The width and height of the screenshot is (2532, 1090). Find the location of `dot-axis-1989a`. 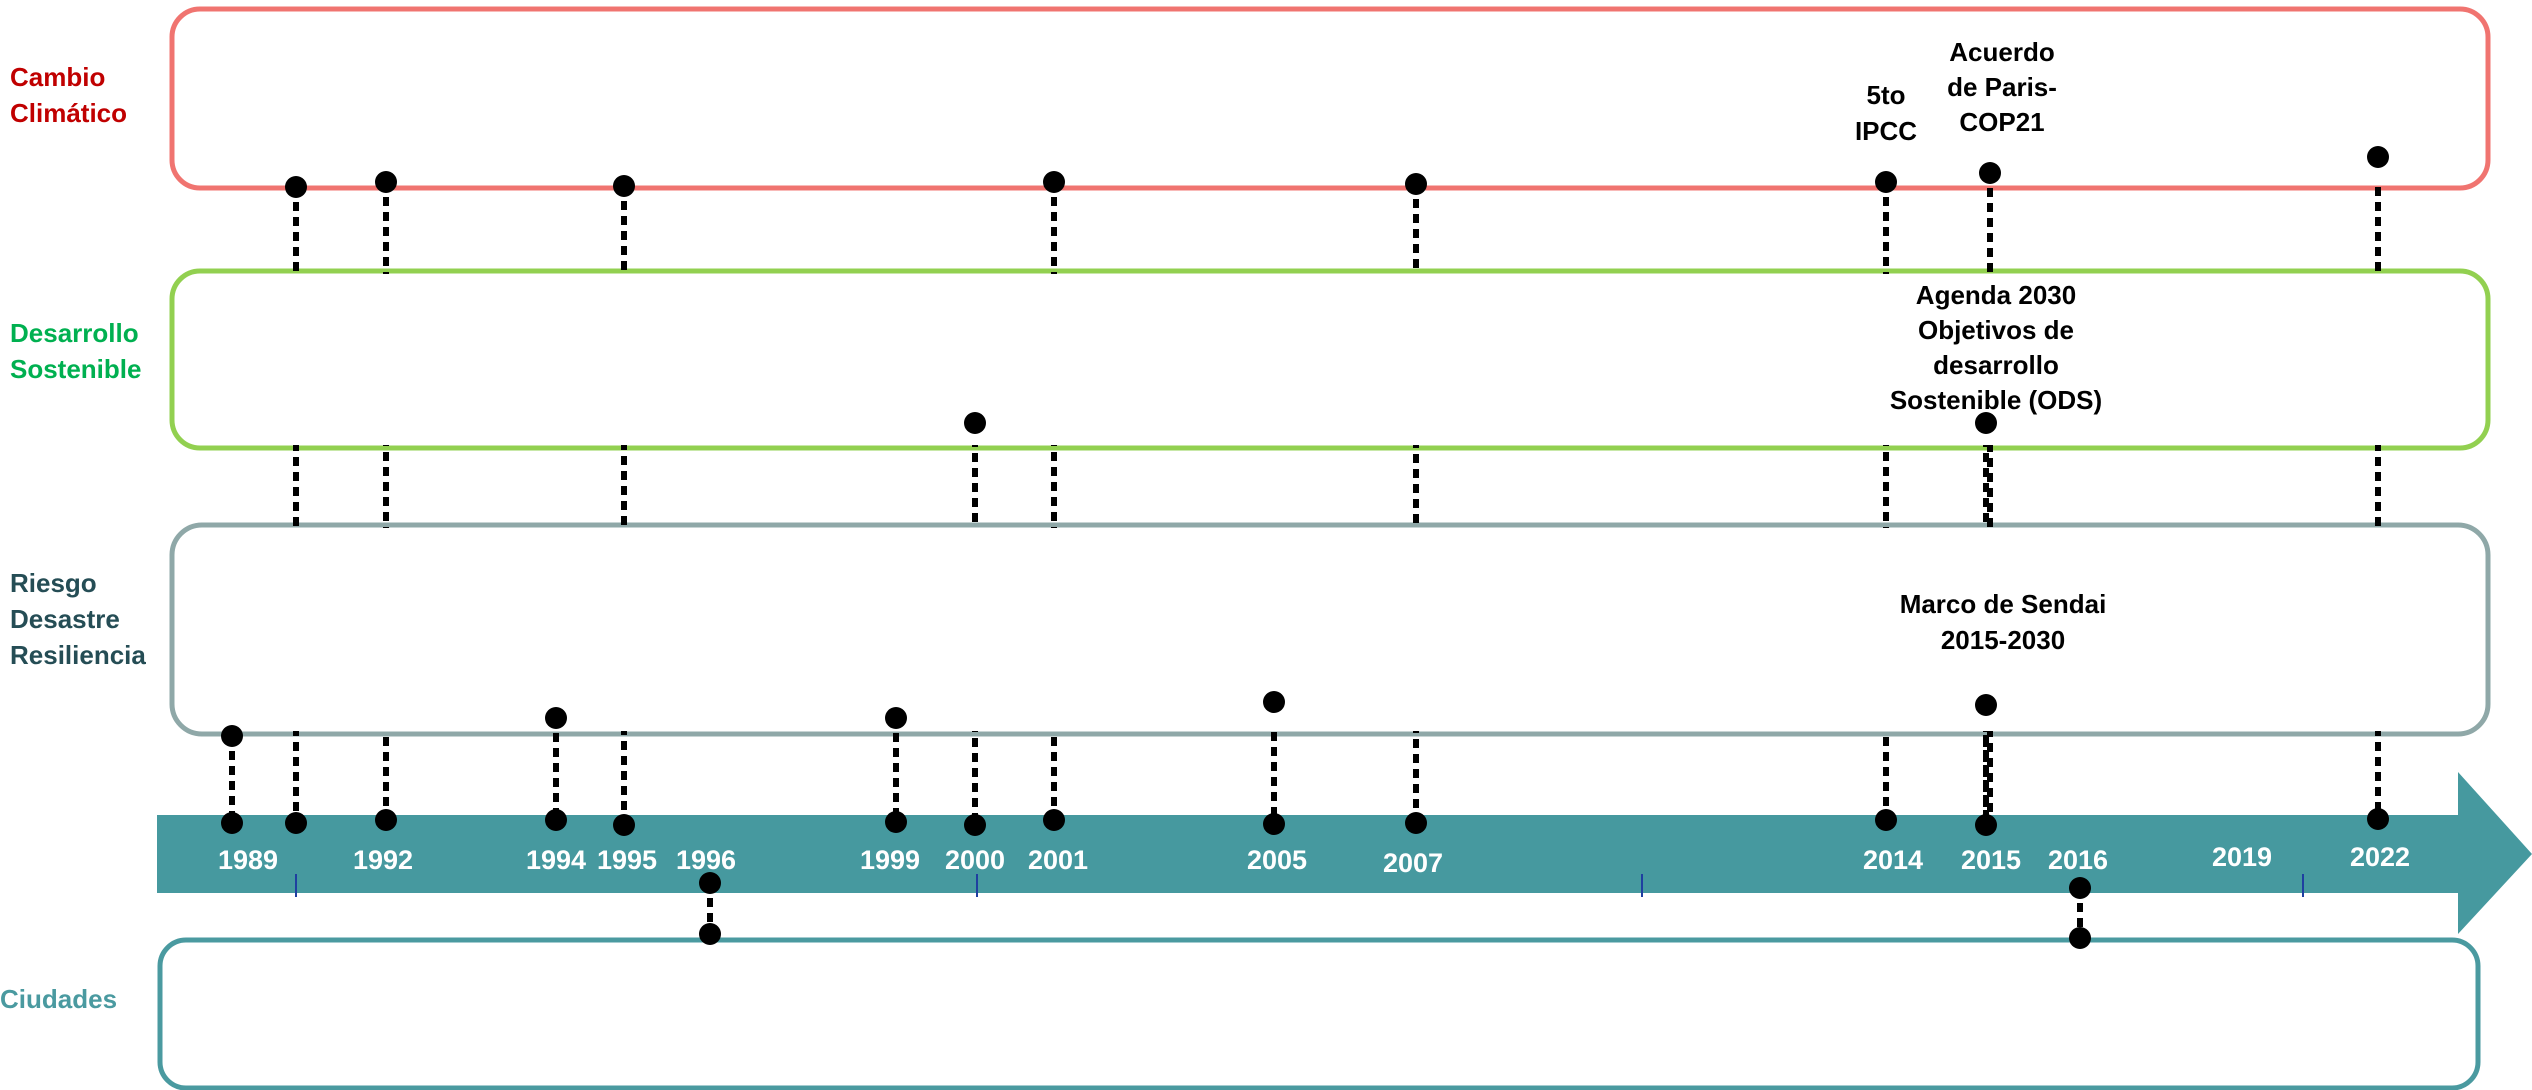

dot-axis-1989a is located at coordinates (232, 823).